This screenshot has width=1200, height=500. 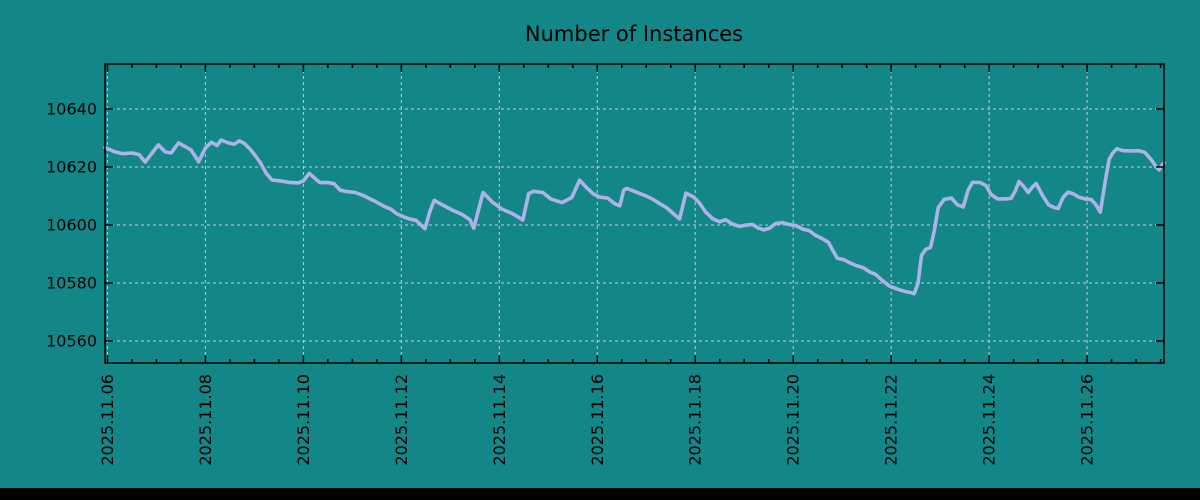 What do you see at coordinates (499, 420) in the screenshot?
I see `x-tick-label: 2025.11.14` at bounding box center [499, 420].